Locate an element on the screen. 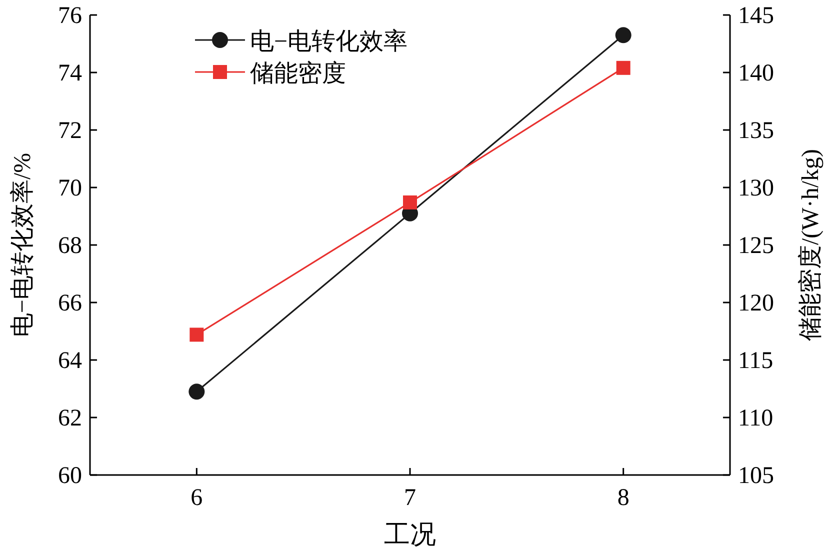 The image size is (839, 556). x-tick-label: 8 is located at coordinates (623, 498).